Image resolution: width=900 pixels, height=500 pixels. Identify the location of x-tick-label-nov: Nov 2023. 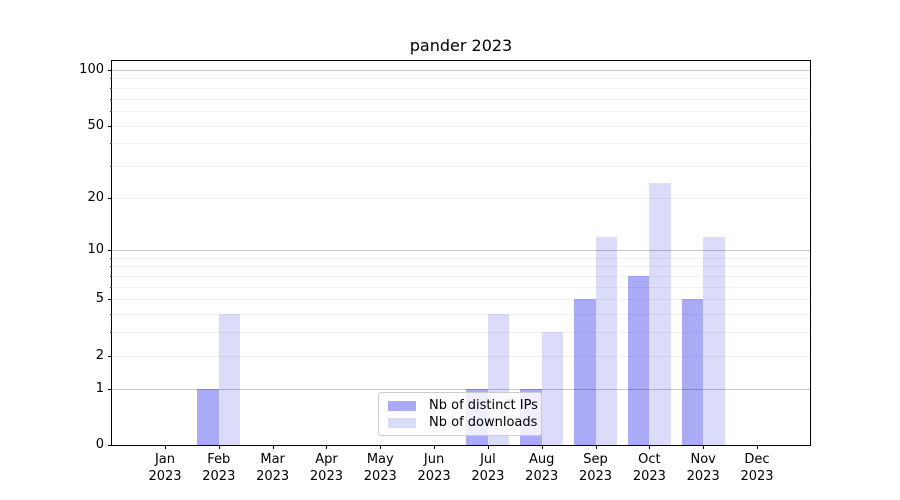
(703, 468).